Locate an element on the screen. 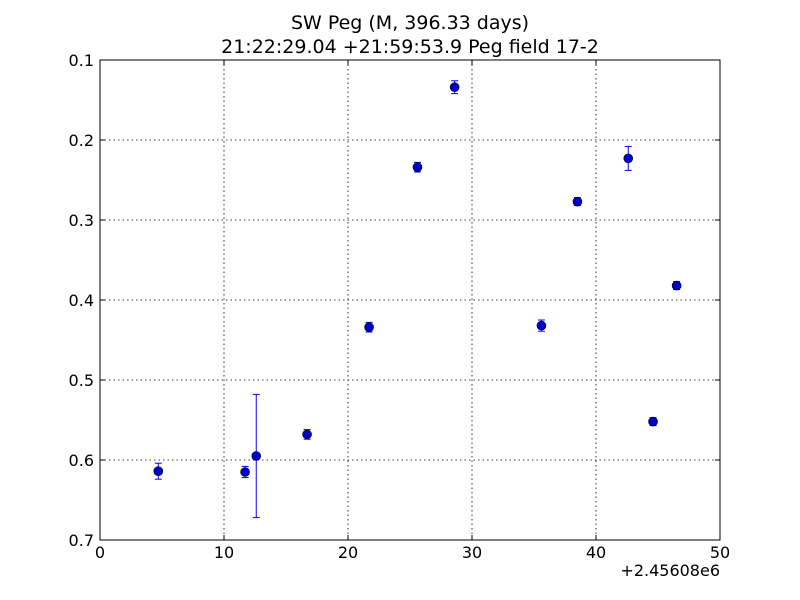  x-tick-label: 0 is located at coordinates (100, 552).